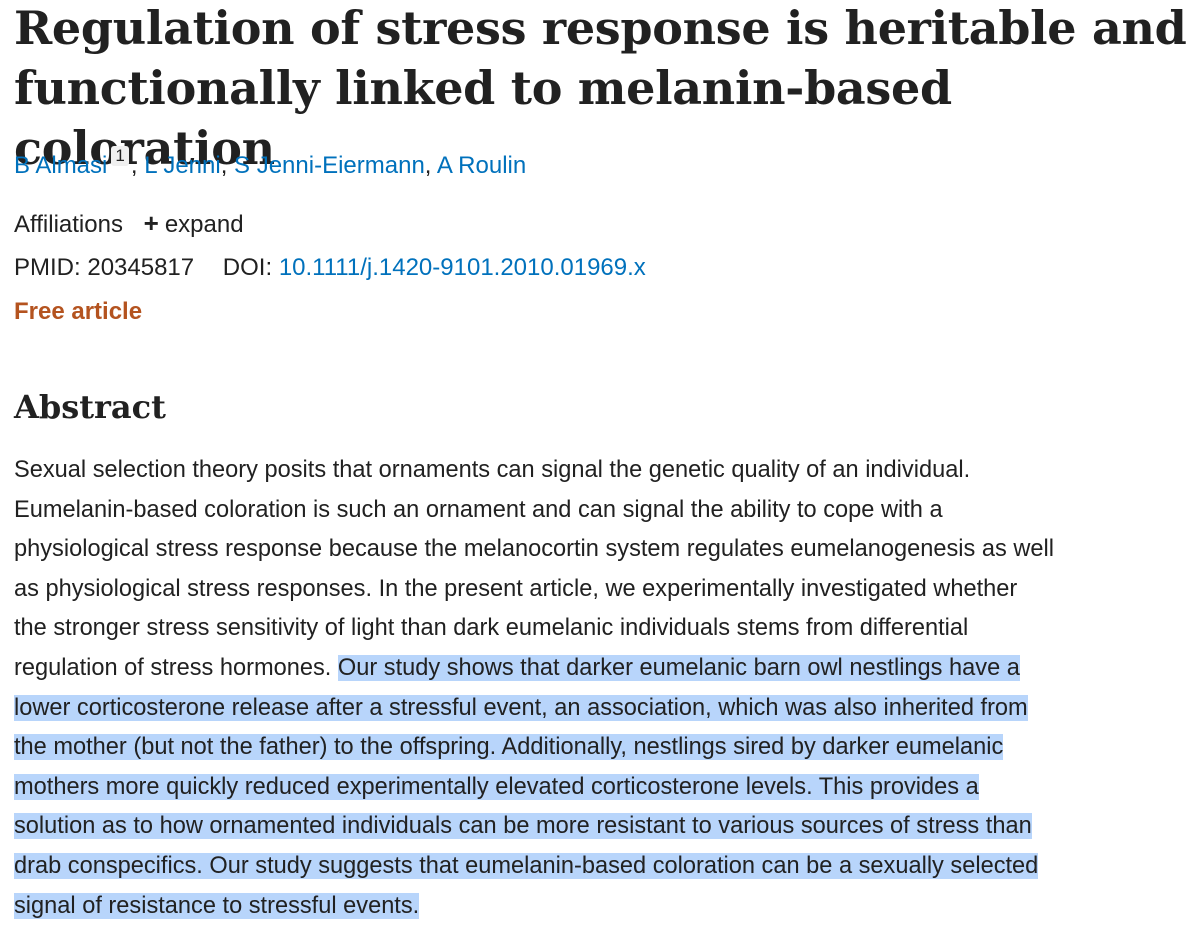 The height and width of the screenshot is (940, 1200). What do you see at coordinates (182, 165) in the screenshot?
I see `author-link-jenni: L Jenni` at bounding box center [182, 165].